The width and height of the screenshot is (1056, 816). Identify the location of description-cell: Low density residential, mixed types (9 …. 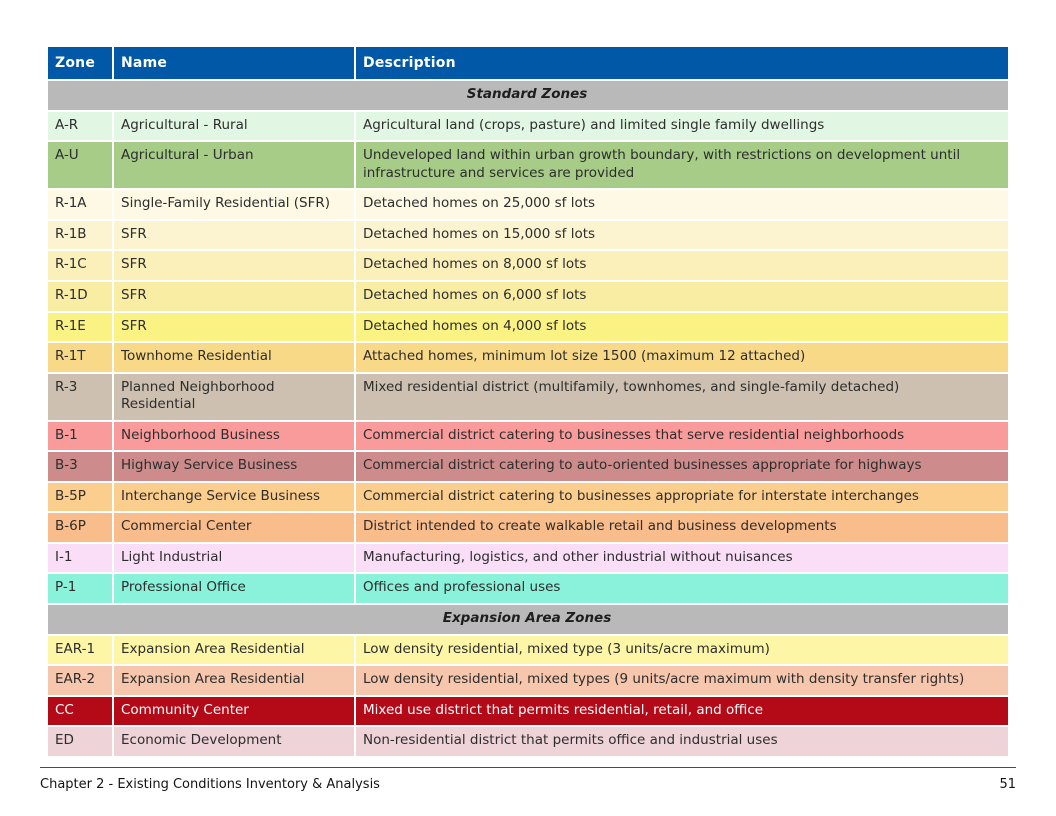
(681, 681).